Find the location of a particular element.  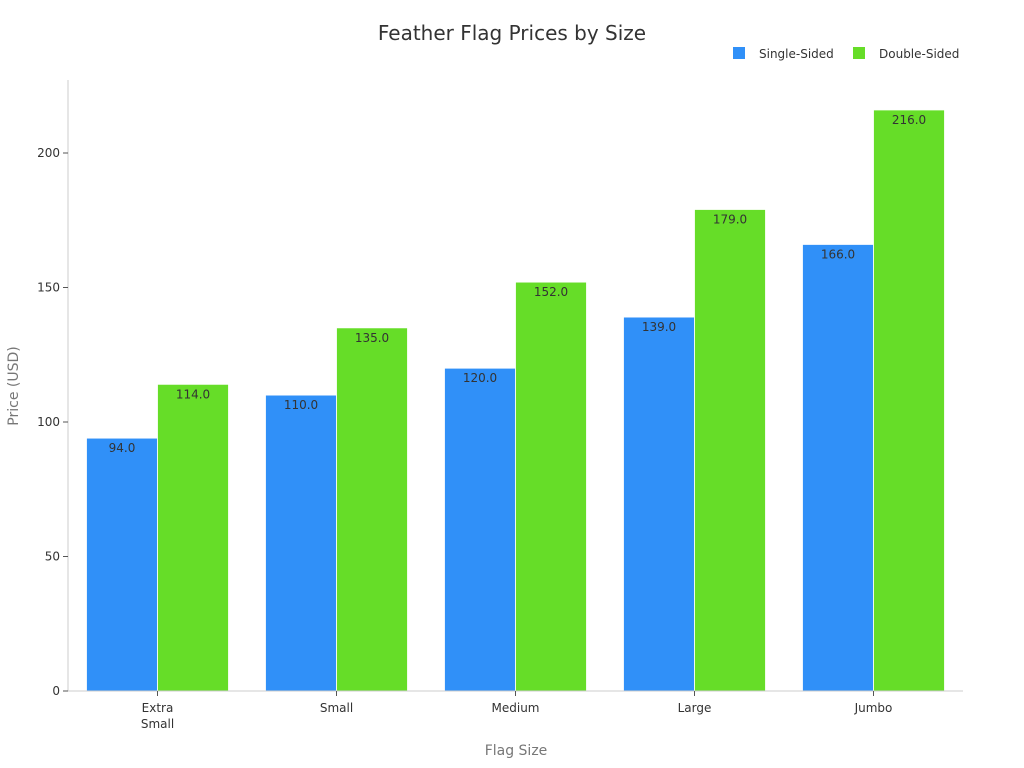

y-tick-label: 150 is located at coordinates (48, 288).